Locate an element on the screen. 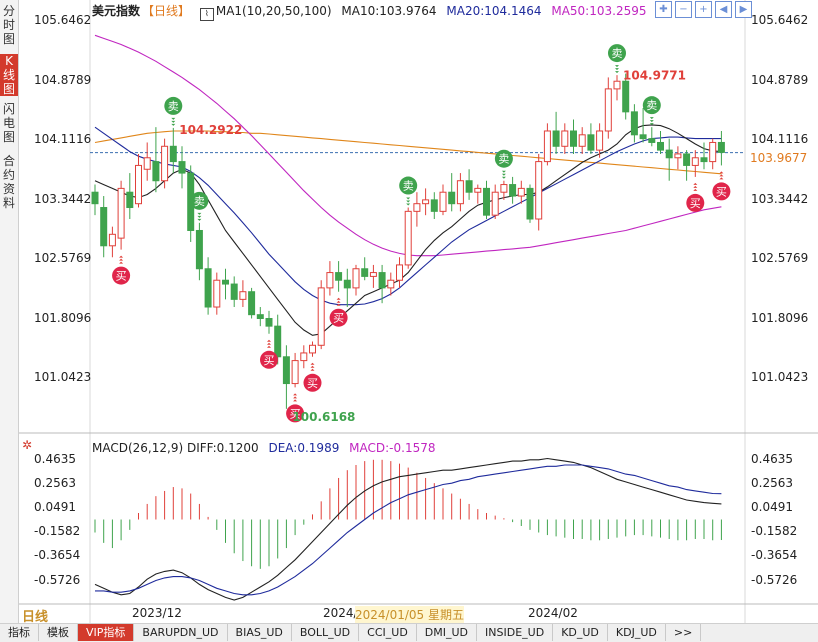 This screenshot has height=642, width=818. more-tabs-button: >> is located at coordinates (684, 632).